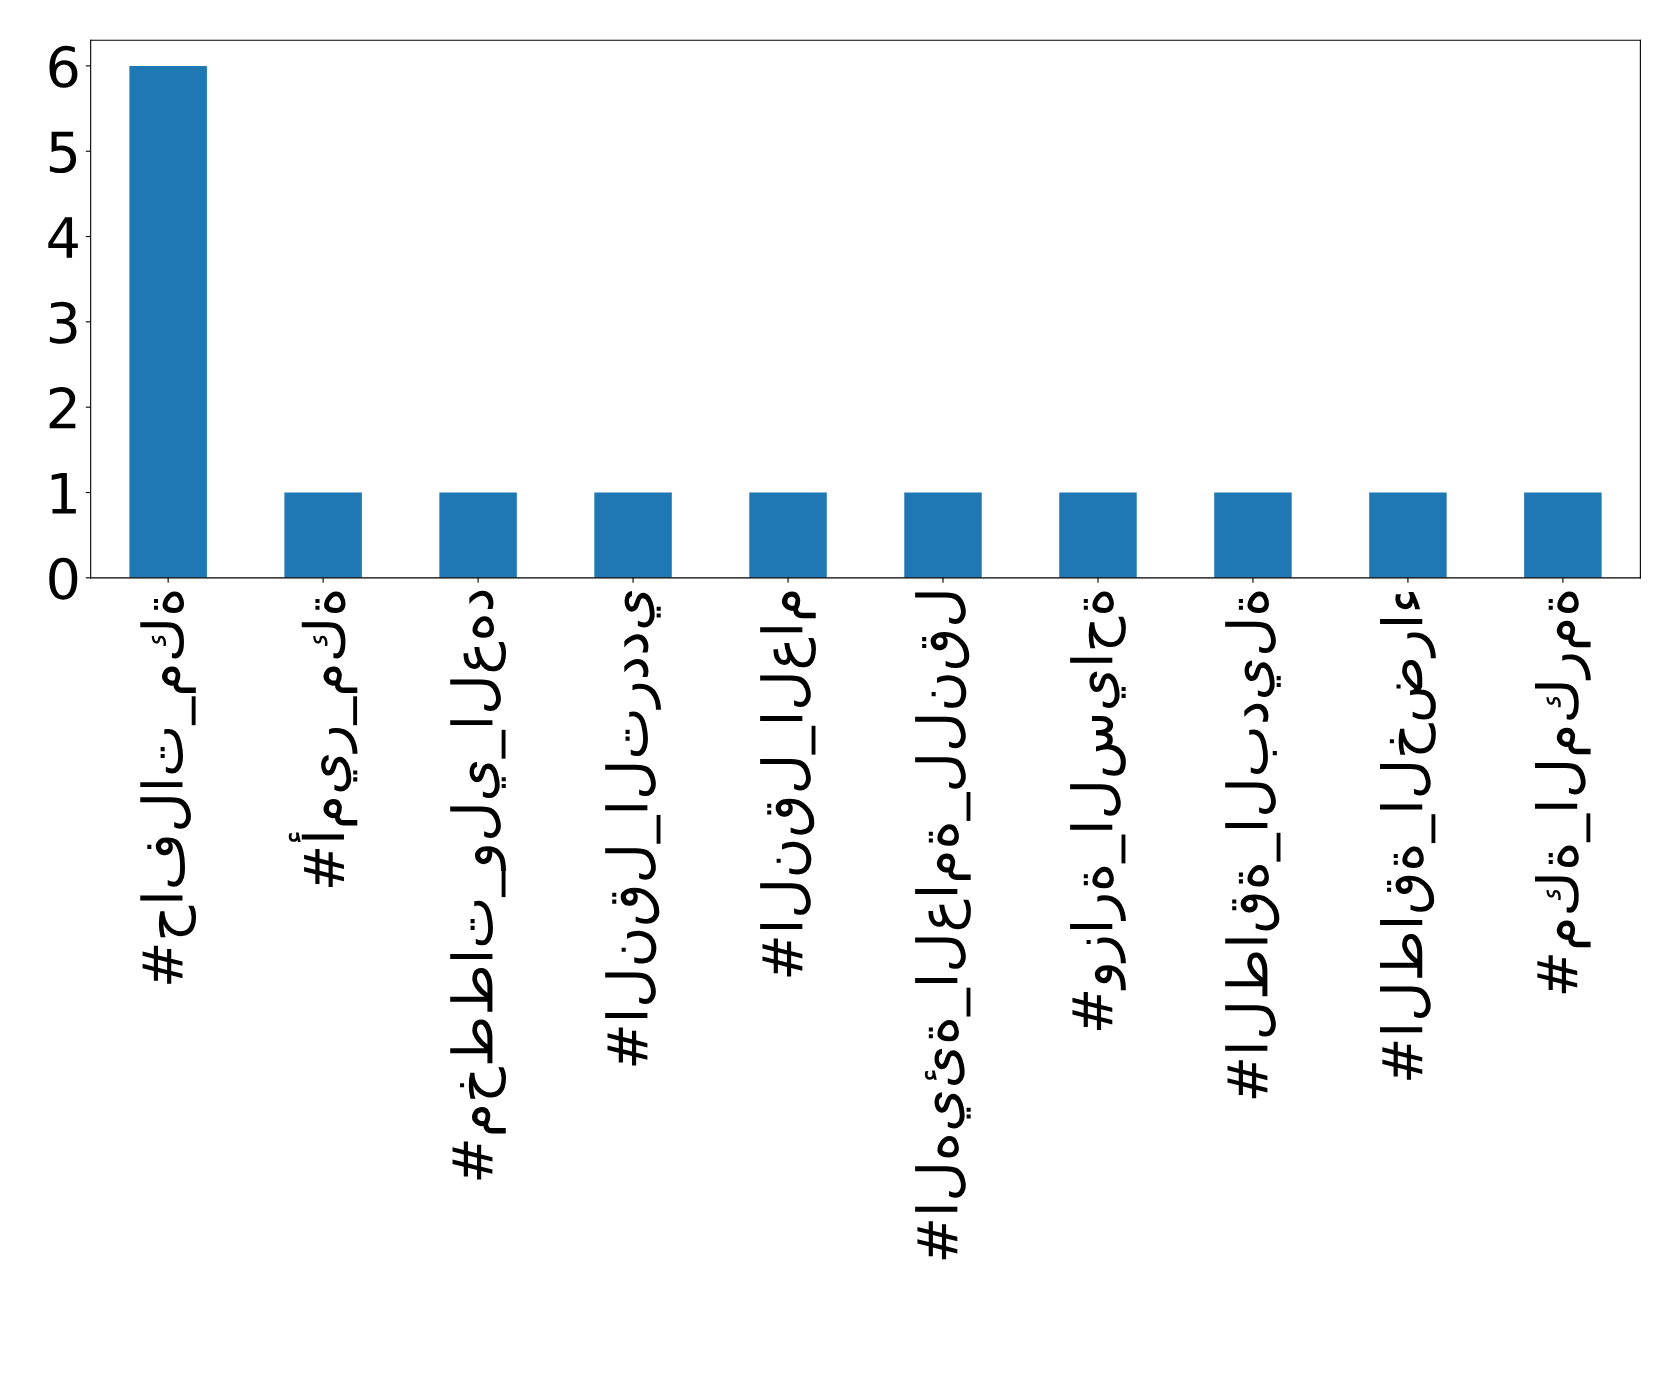 The image size is (1679, 1389). Describe the element at coordinates (63, 66) in the screenshot. I see `y-tick-label: 6` at that location.